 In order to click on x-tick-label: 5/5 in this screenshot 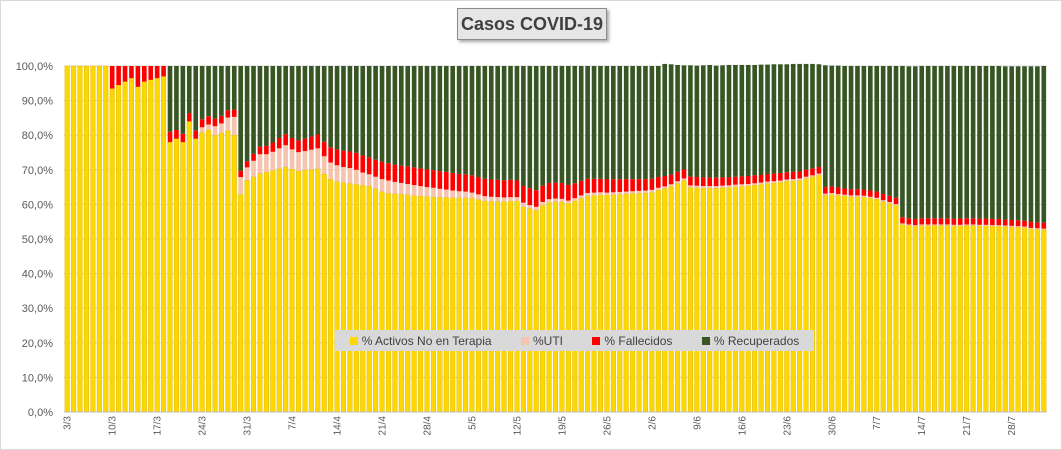, I will do `click(472, 423)`.